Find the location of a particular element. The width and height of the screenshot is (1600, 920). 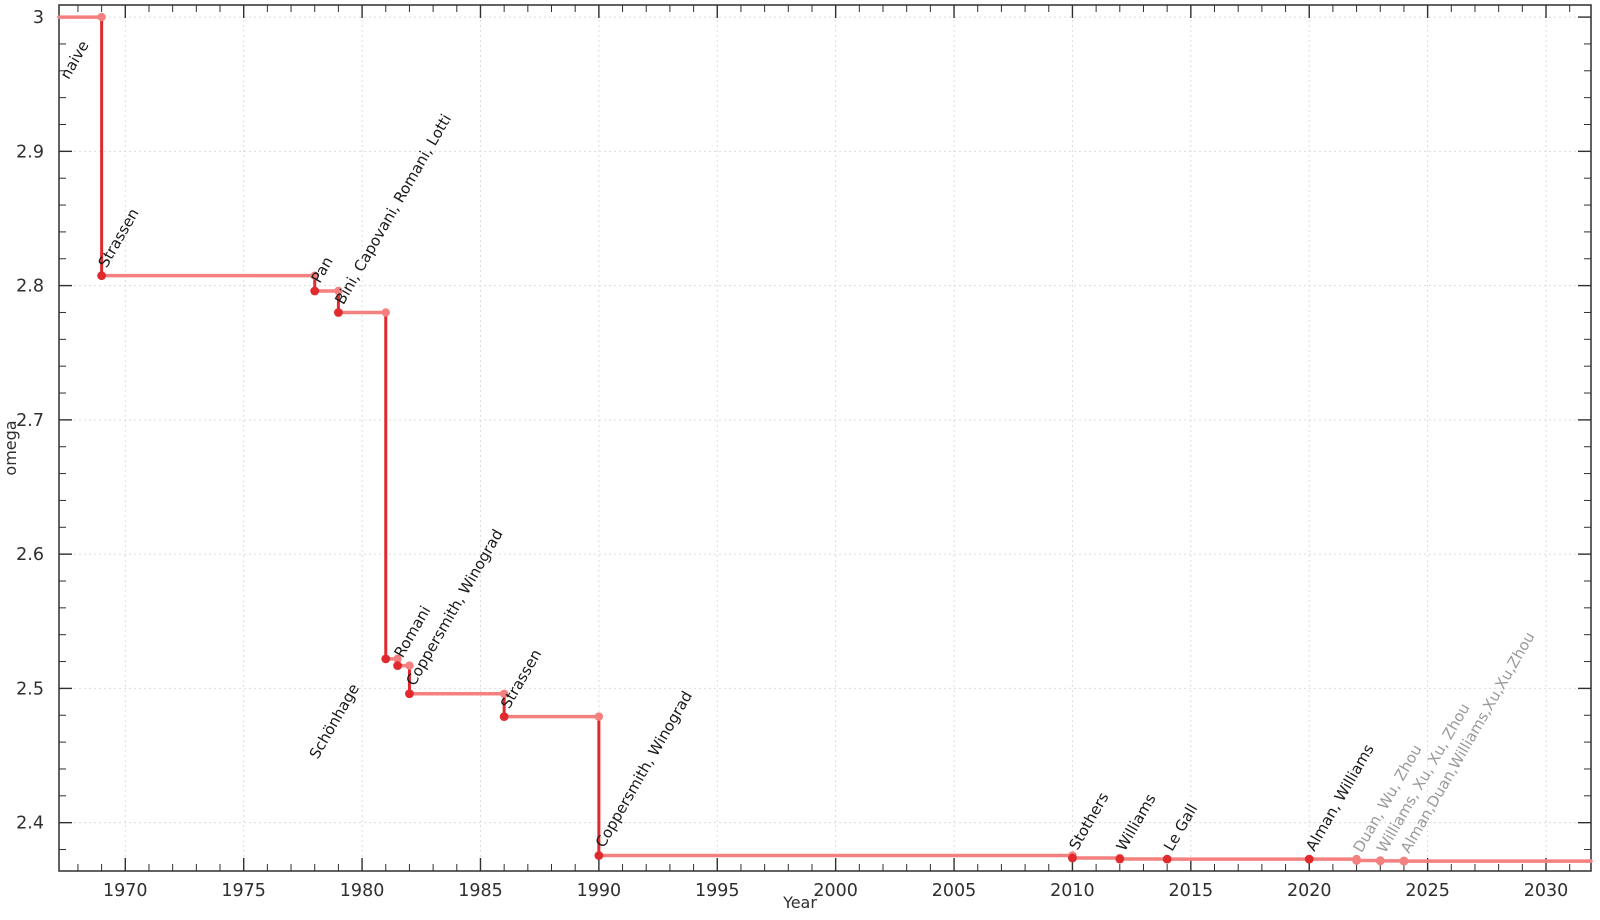

y-axis-title: omega is located at coordinates (10, 447).